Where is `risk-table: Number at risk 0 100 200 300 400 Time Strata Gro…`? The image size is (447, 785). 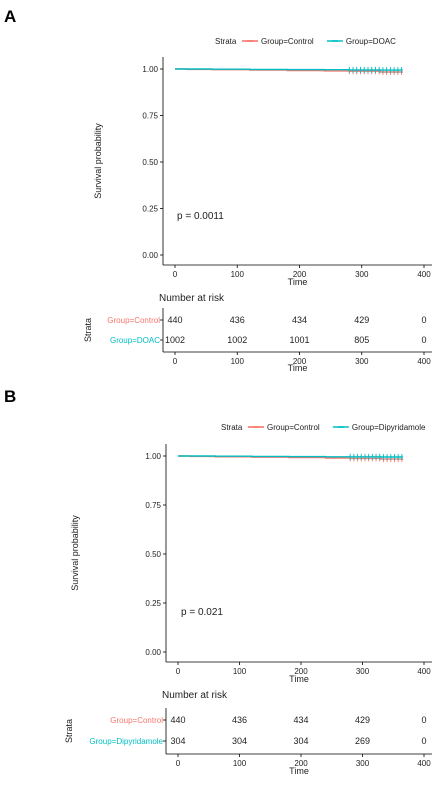
risk-table: Number at risk 0 100 200 300 400 Time Strata Gro… is located at coordinates (248, 733).